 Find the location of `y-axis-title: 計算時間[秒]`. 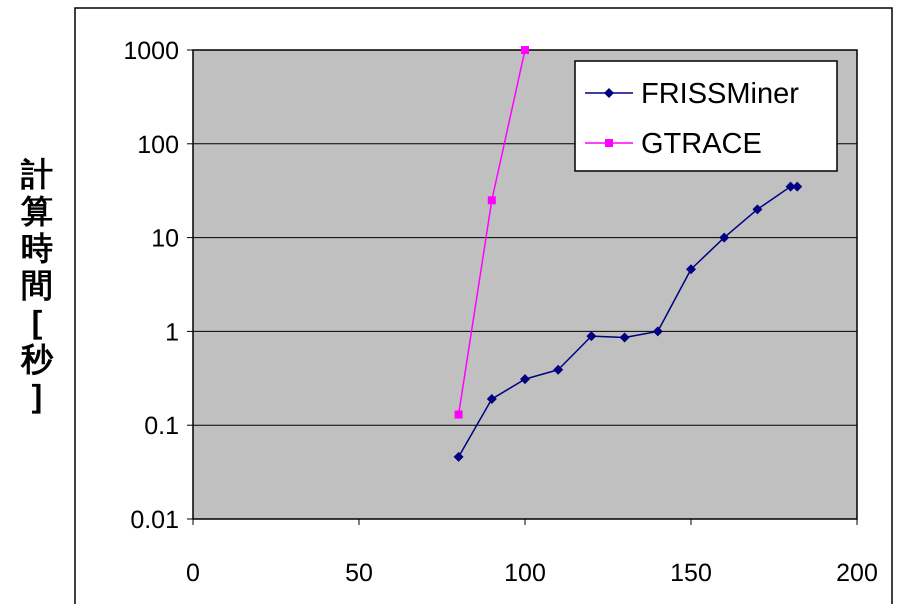

y-axis-title: 計算時間[秒] is located at coordinates (37, 285).